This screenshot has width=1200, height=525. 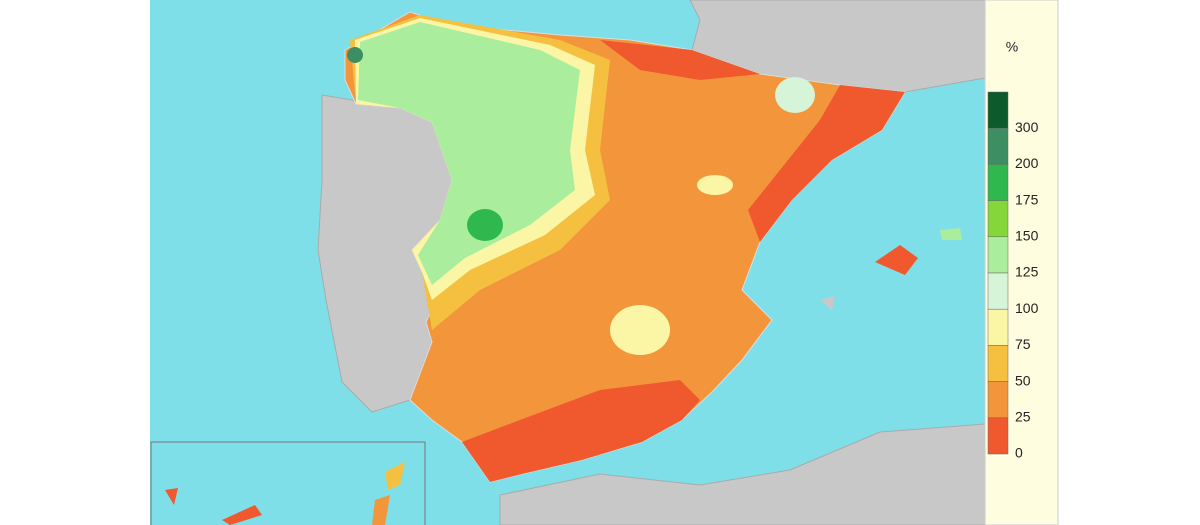 I want to click on legend-label: 100, so click(x=1027, y=308).